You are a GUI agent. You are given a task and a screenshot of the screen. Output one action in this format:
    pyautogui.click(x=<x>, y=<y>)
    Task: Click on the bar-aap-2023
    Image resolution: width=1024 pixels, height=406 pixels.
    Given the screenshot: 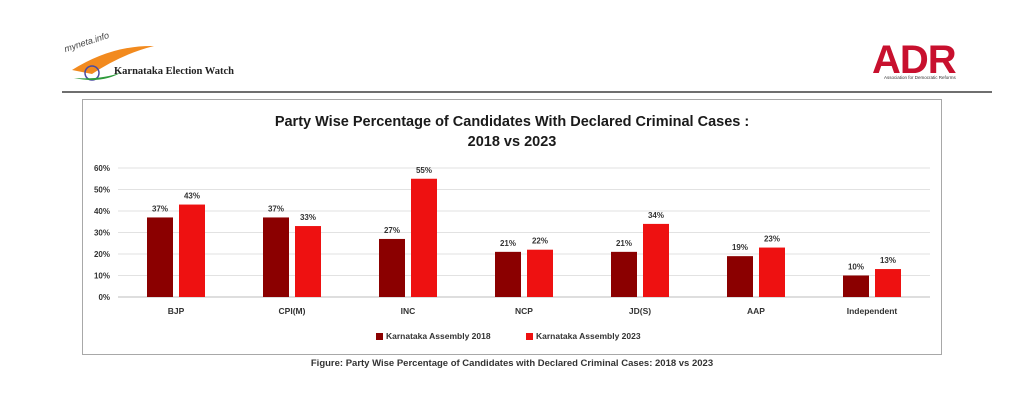 What is the action you would take?
    pyautogui.click(x=772, y=272)
    